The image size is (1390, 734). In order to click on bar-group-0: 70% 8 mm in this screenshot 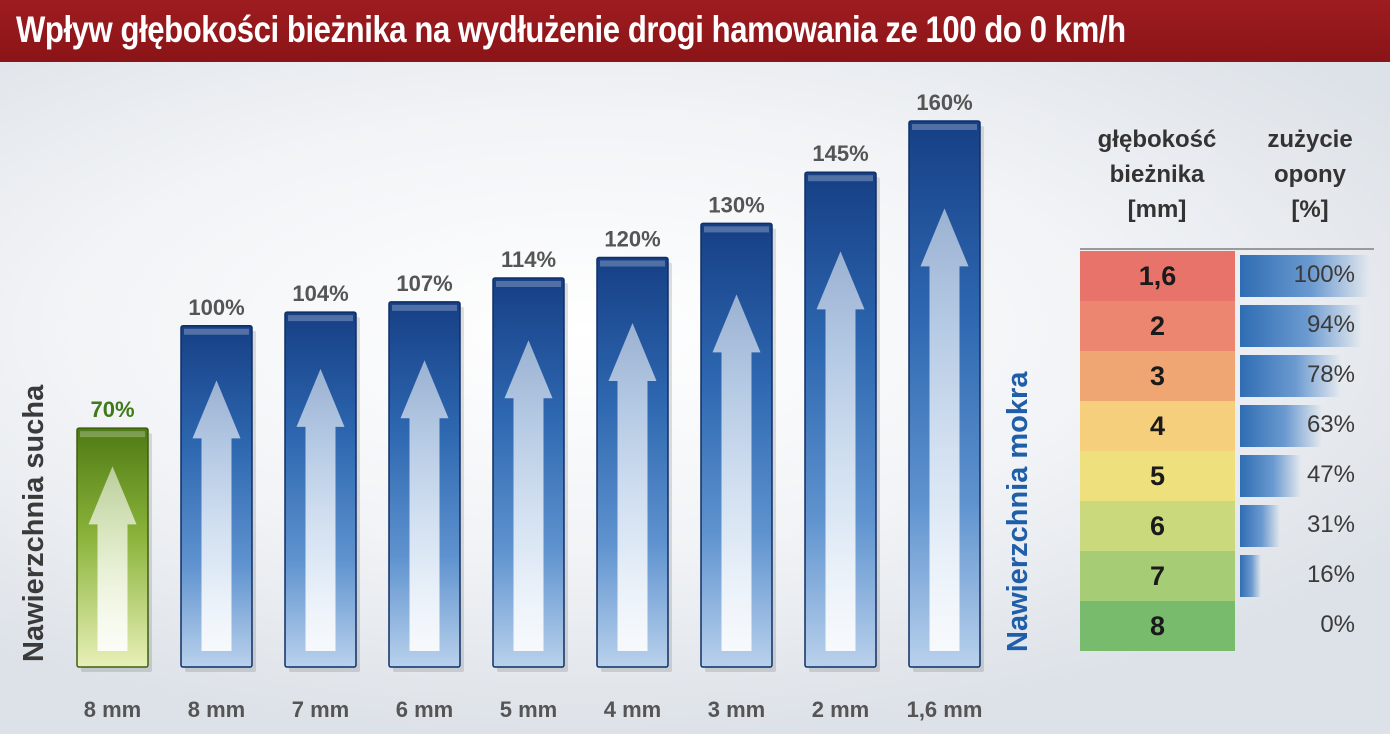, I will do `click(114, 559)`.